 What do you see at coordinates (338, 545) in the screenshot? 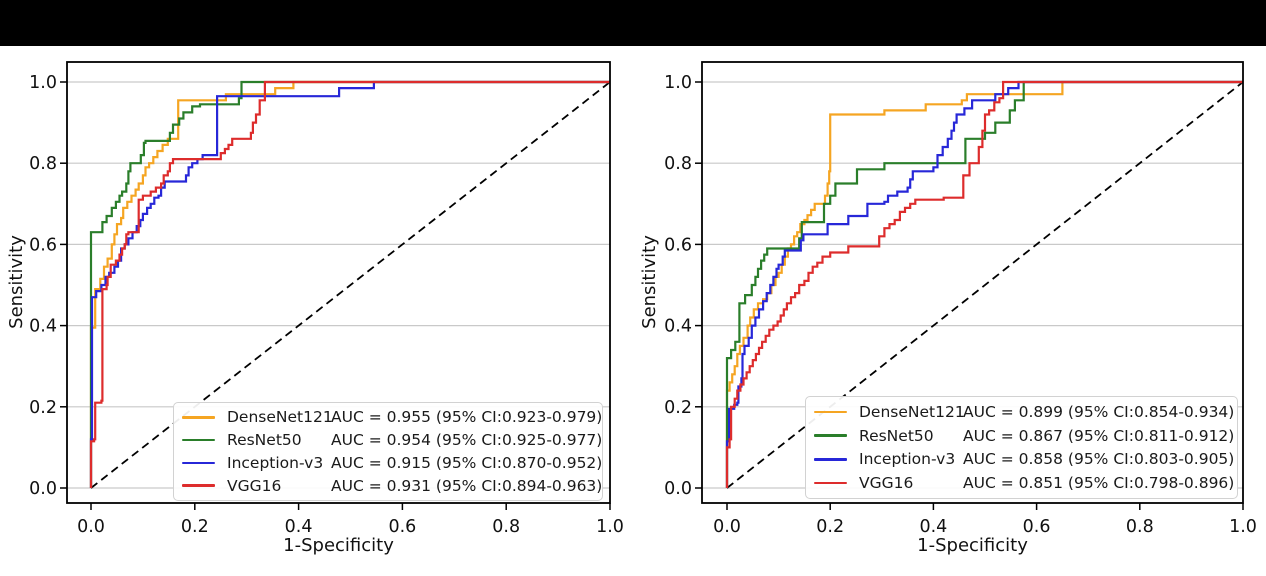
I see `x-axis-label-left: 1-Specificity` at bounding box center [338, 545].